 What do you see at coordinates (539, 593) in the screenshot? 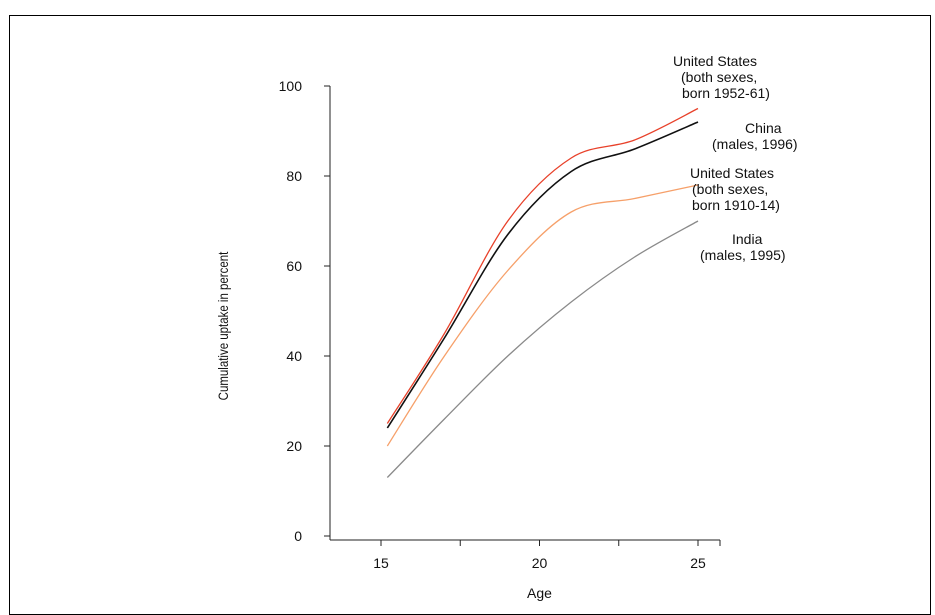
I see `x-axis-title: Age` at bounding box center [539, 593].